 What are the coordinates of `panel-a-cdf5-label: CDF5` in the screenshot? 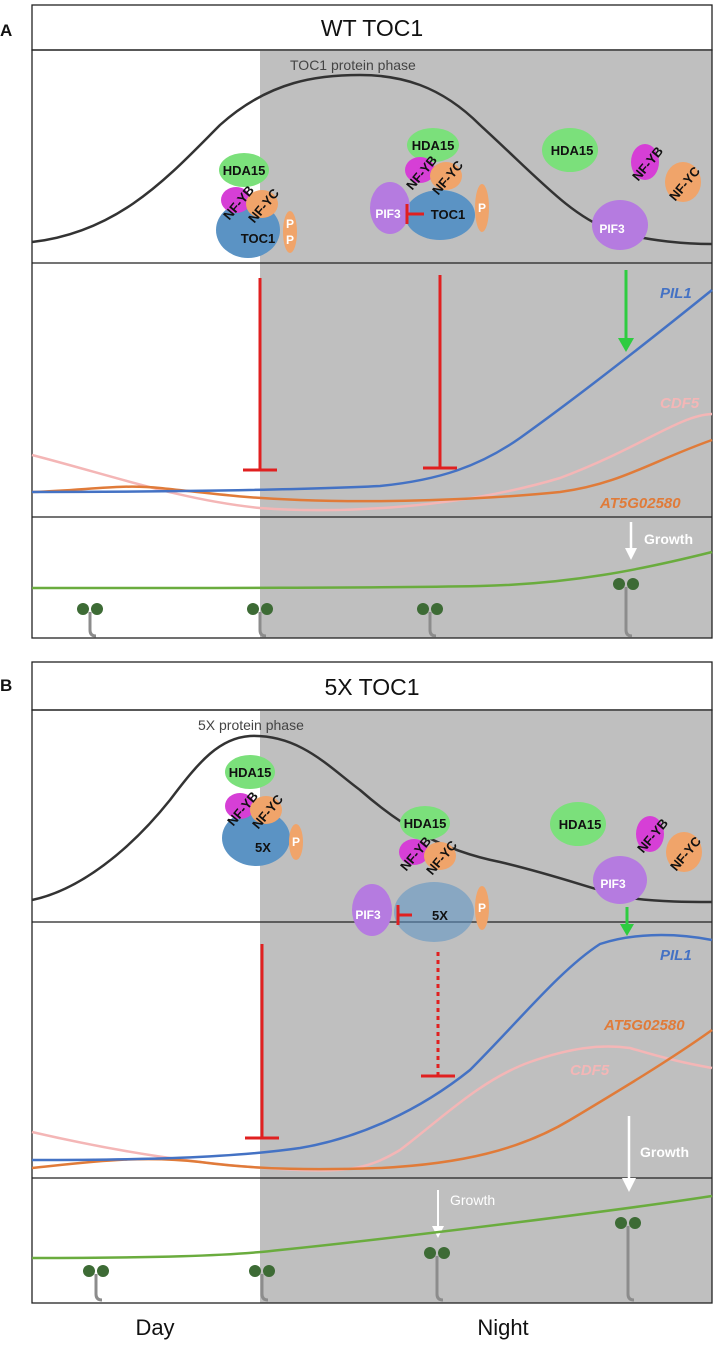 It's located at (680, 403).